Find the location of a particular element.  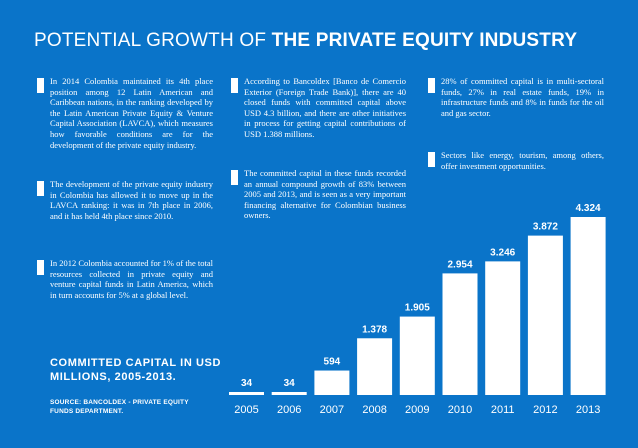

title-bold: THE PRIVATE EQUITY INDUSTRY is located at coordinates (424, 40).